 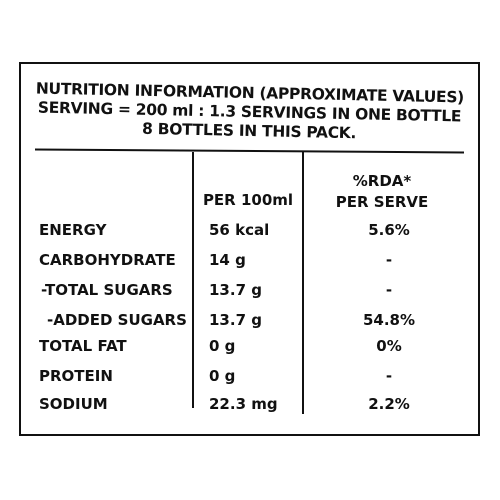 What do you see at coordinates (243, 404) in the screenshot?
I see `per-100ml-value: 22.3 mg` at bounding box center [243, 404].